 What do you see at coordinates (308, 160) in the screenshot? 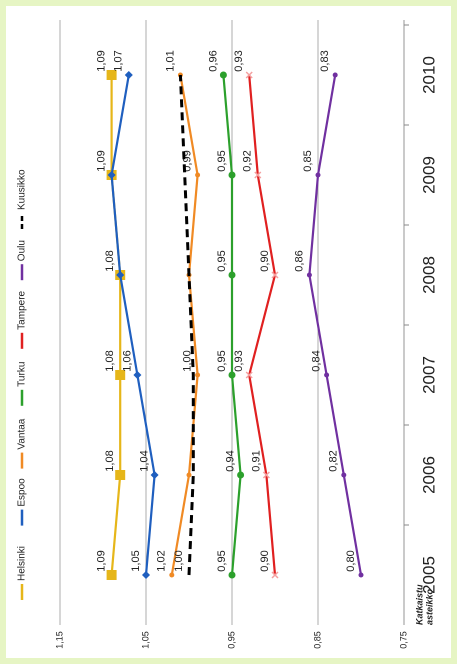
I see `data-label: 0,85` at bounding box center [308, 160].